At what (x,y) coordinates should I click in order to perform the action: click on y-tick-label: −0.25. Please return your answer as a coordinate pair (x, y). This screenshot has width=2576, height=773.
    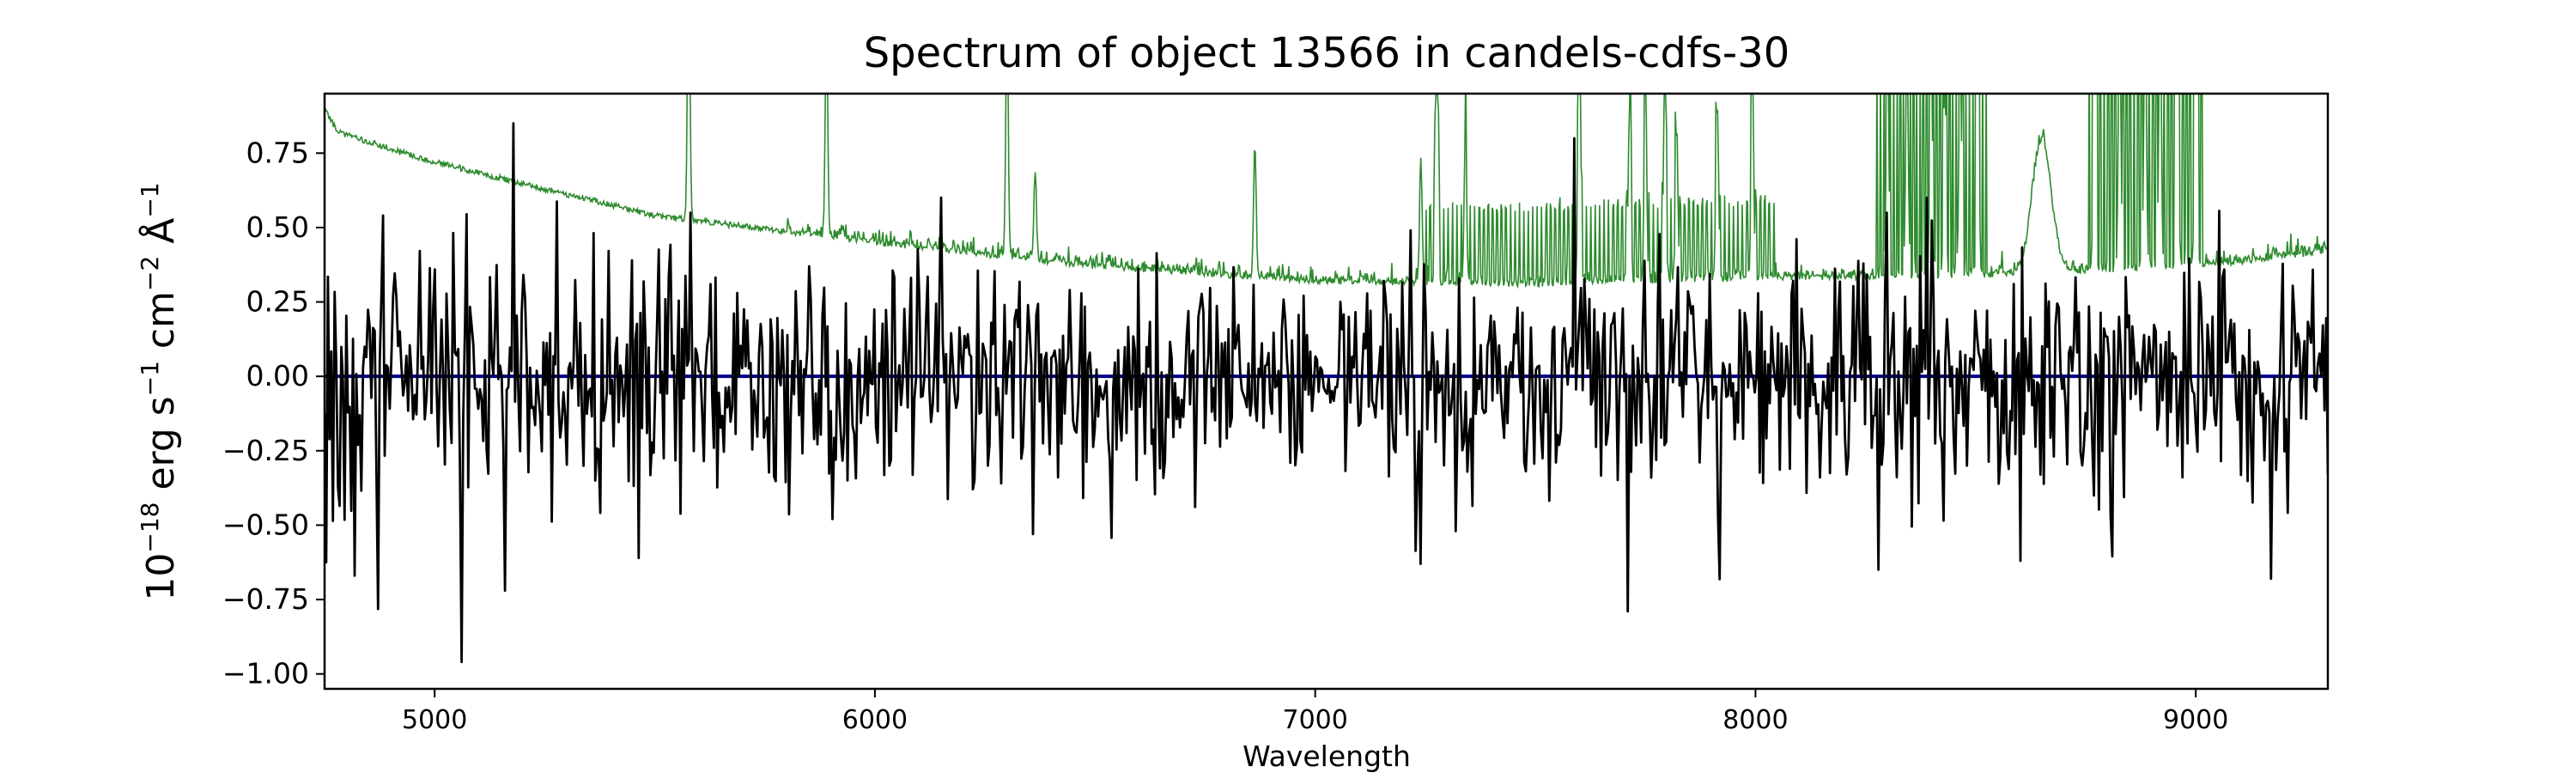
    Looking at the image, I should click on (265, 450).